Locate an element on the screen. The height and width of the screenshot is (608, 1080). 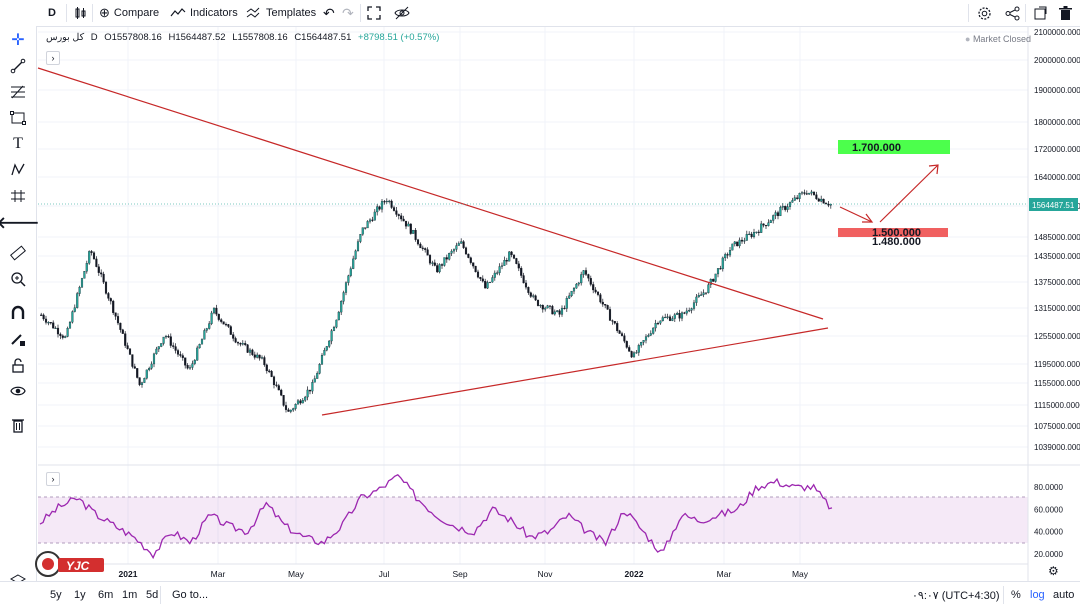
legend-collapse-button: › is located at coordinates (53, 58).